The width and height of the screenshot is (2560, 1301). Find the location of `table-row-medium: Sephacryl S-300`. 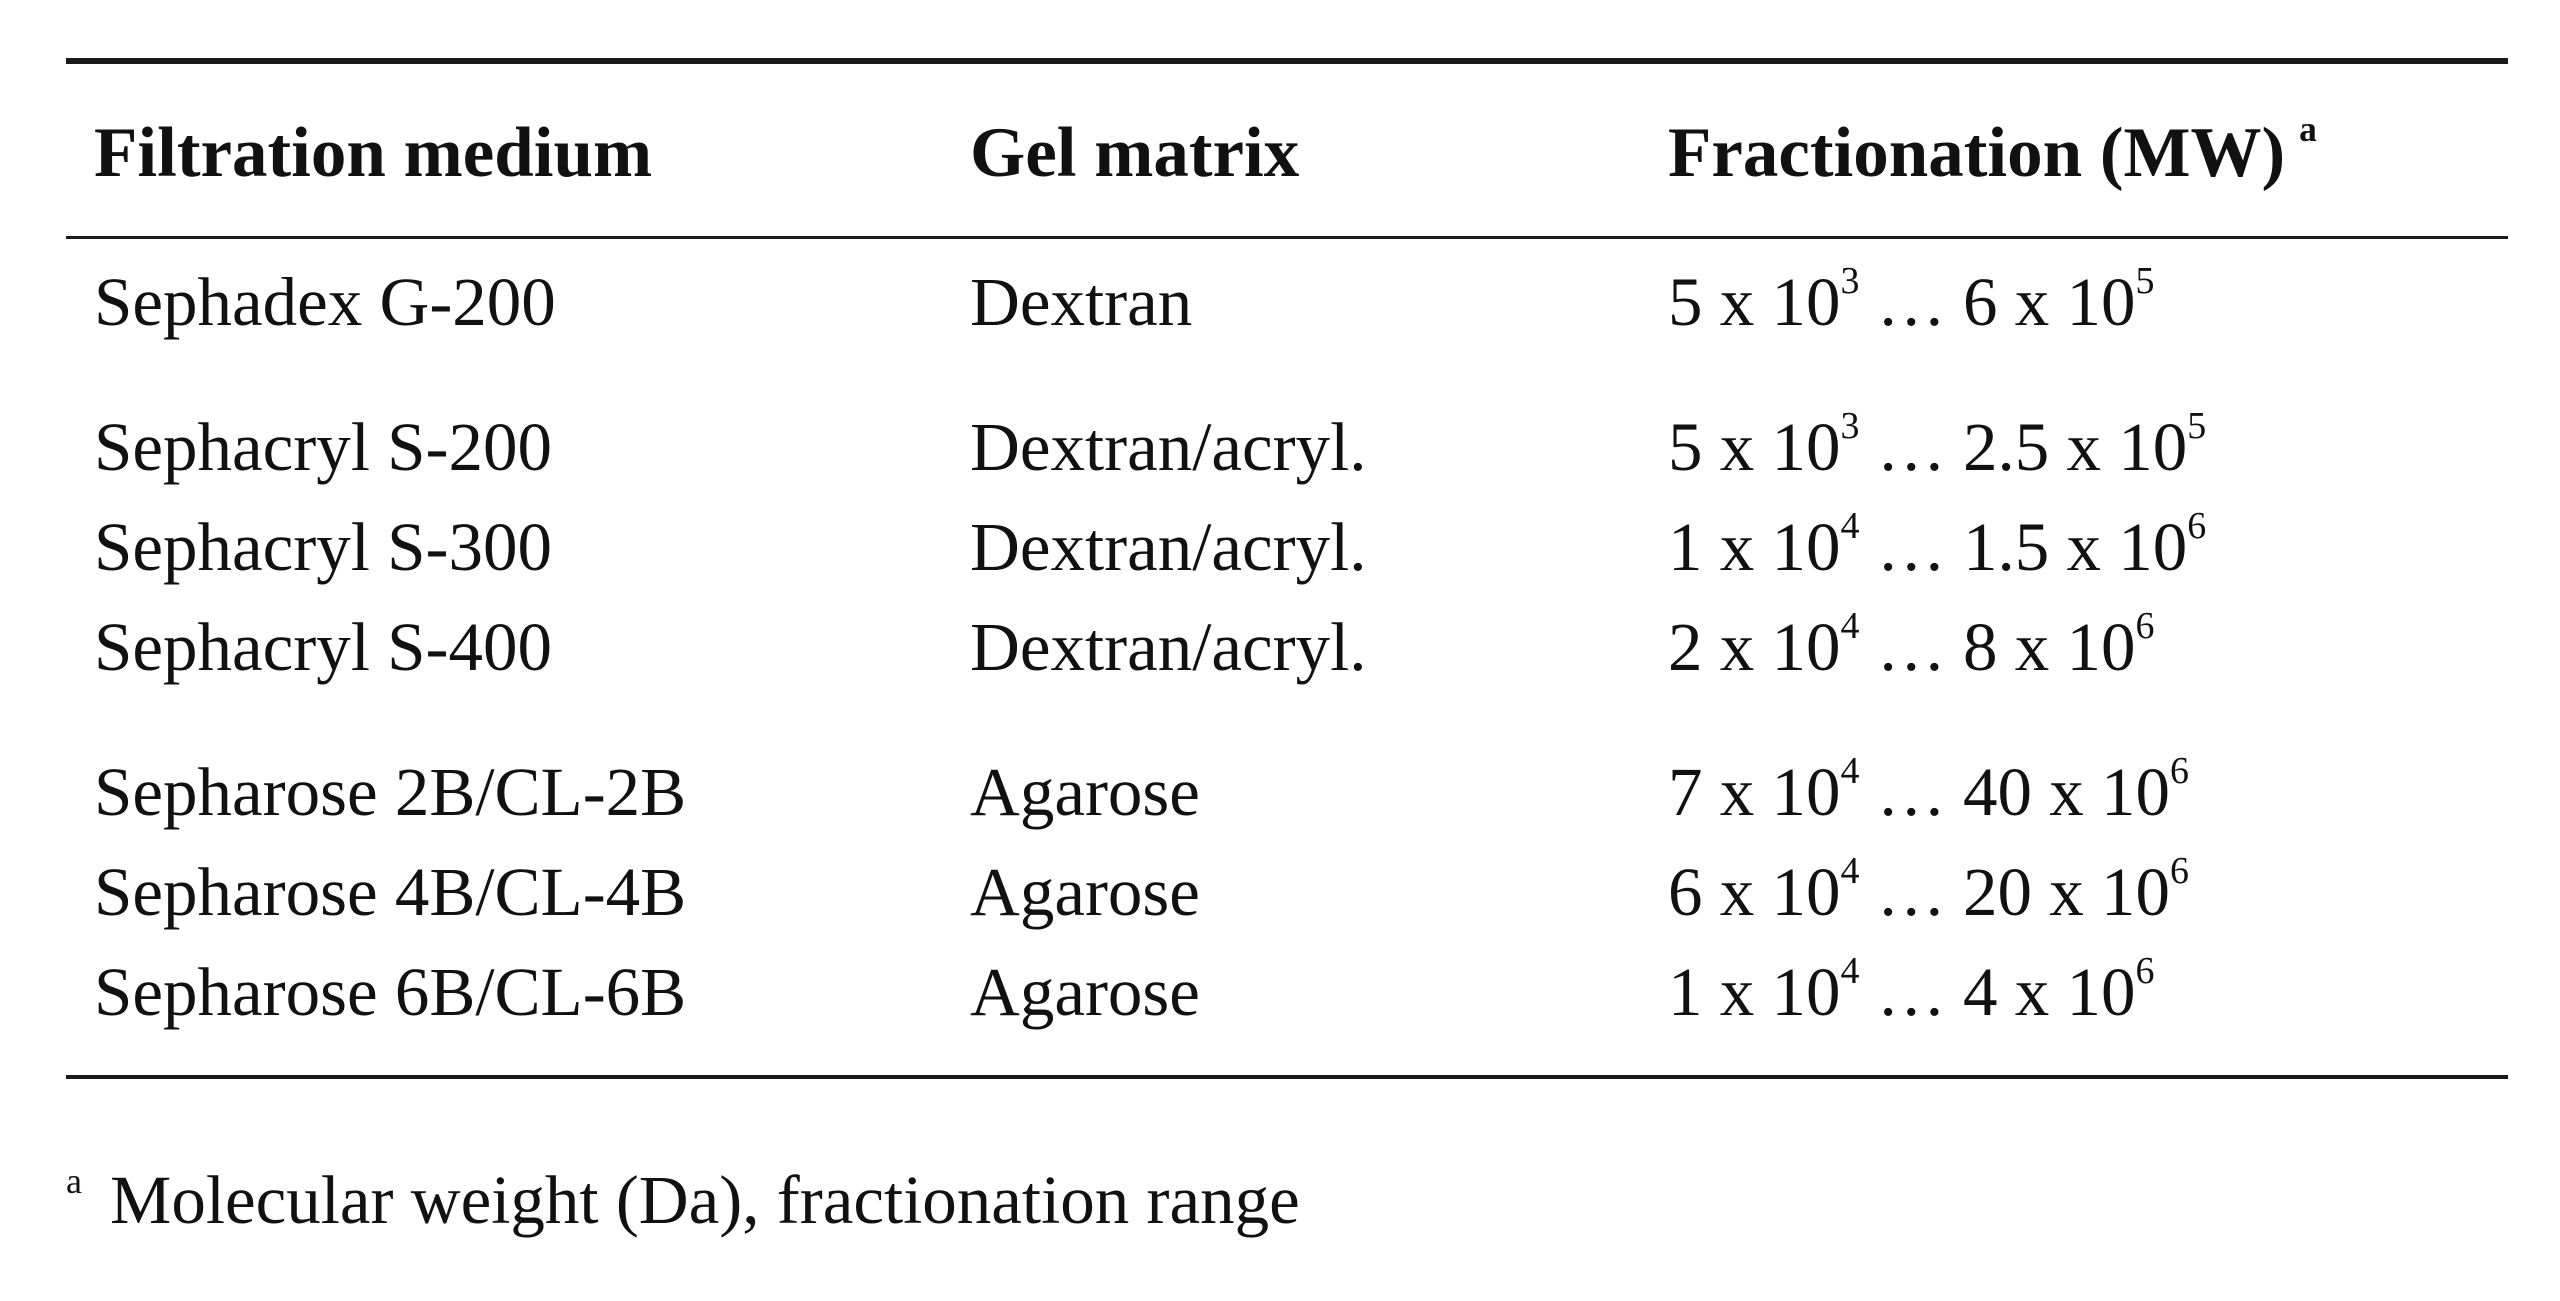

table-row-medium: Sephacryl S-300 is located at coordinates (323, 547).